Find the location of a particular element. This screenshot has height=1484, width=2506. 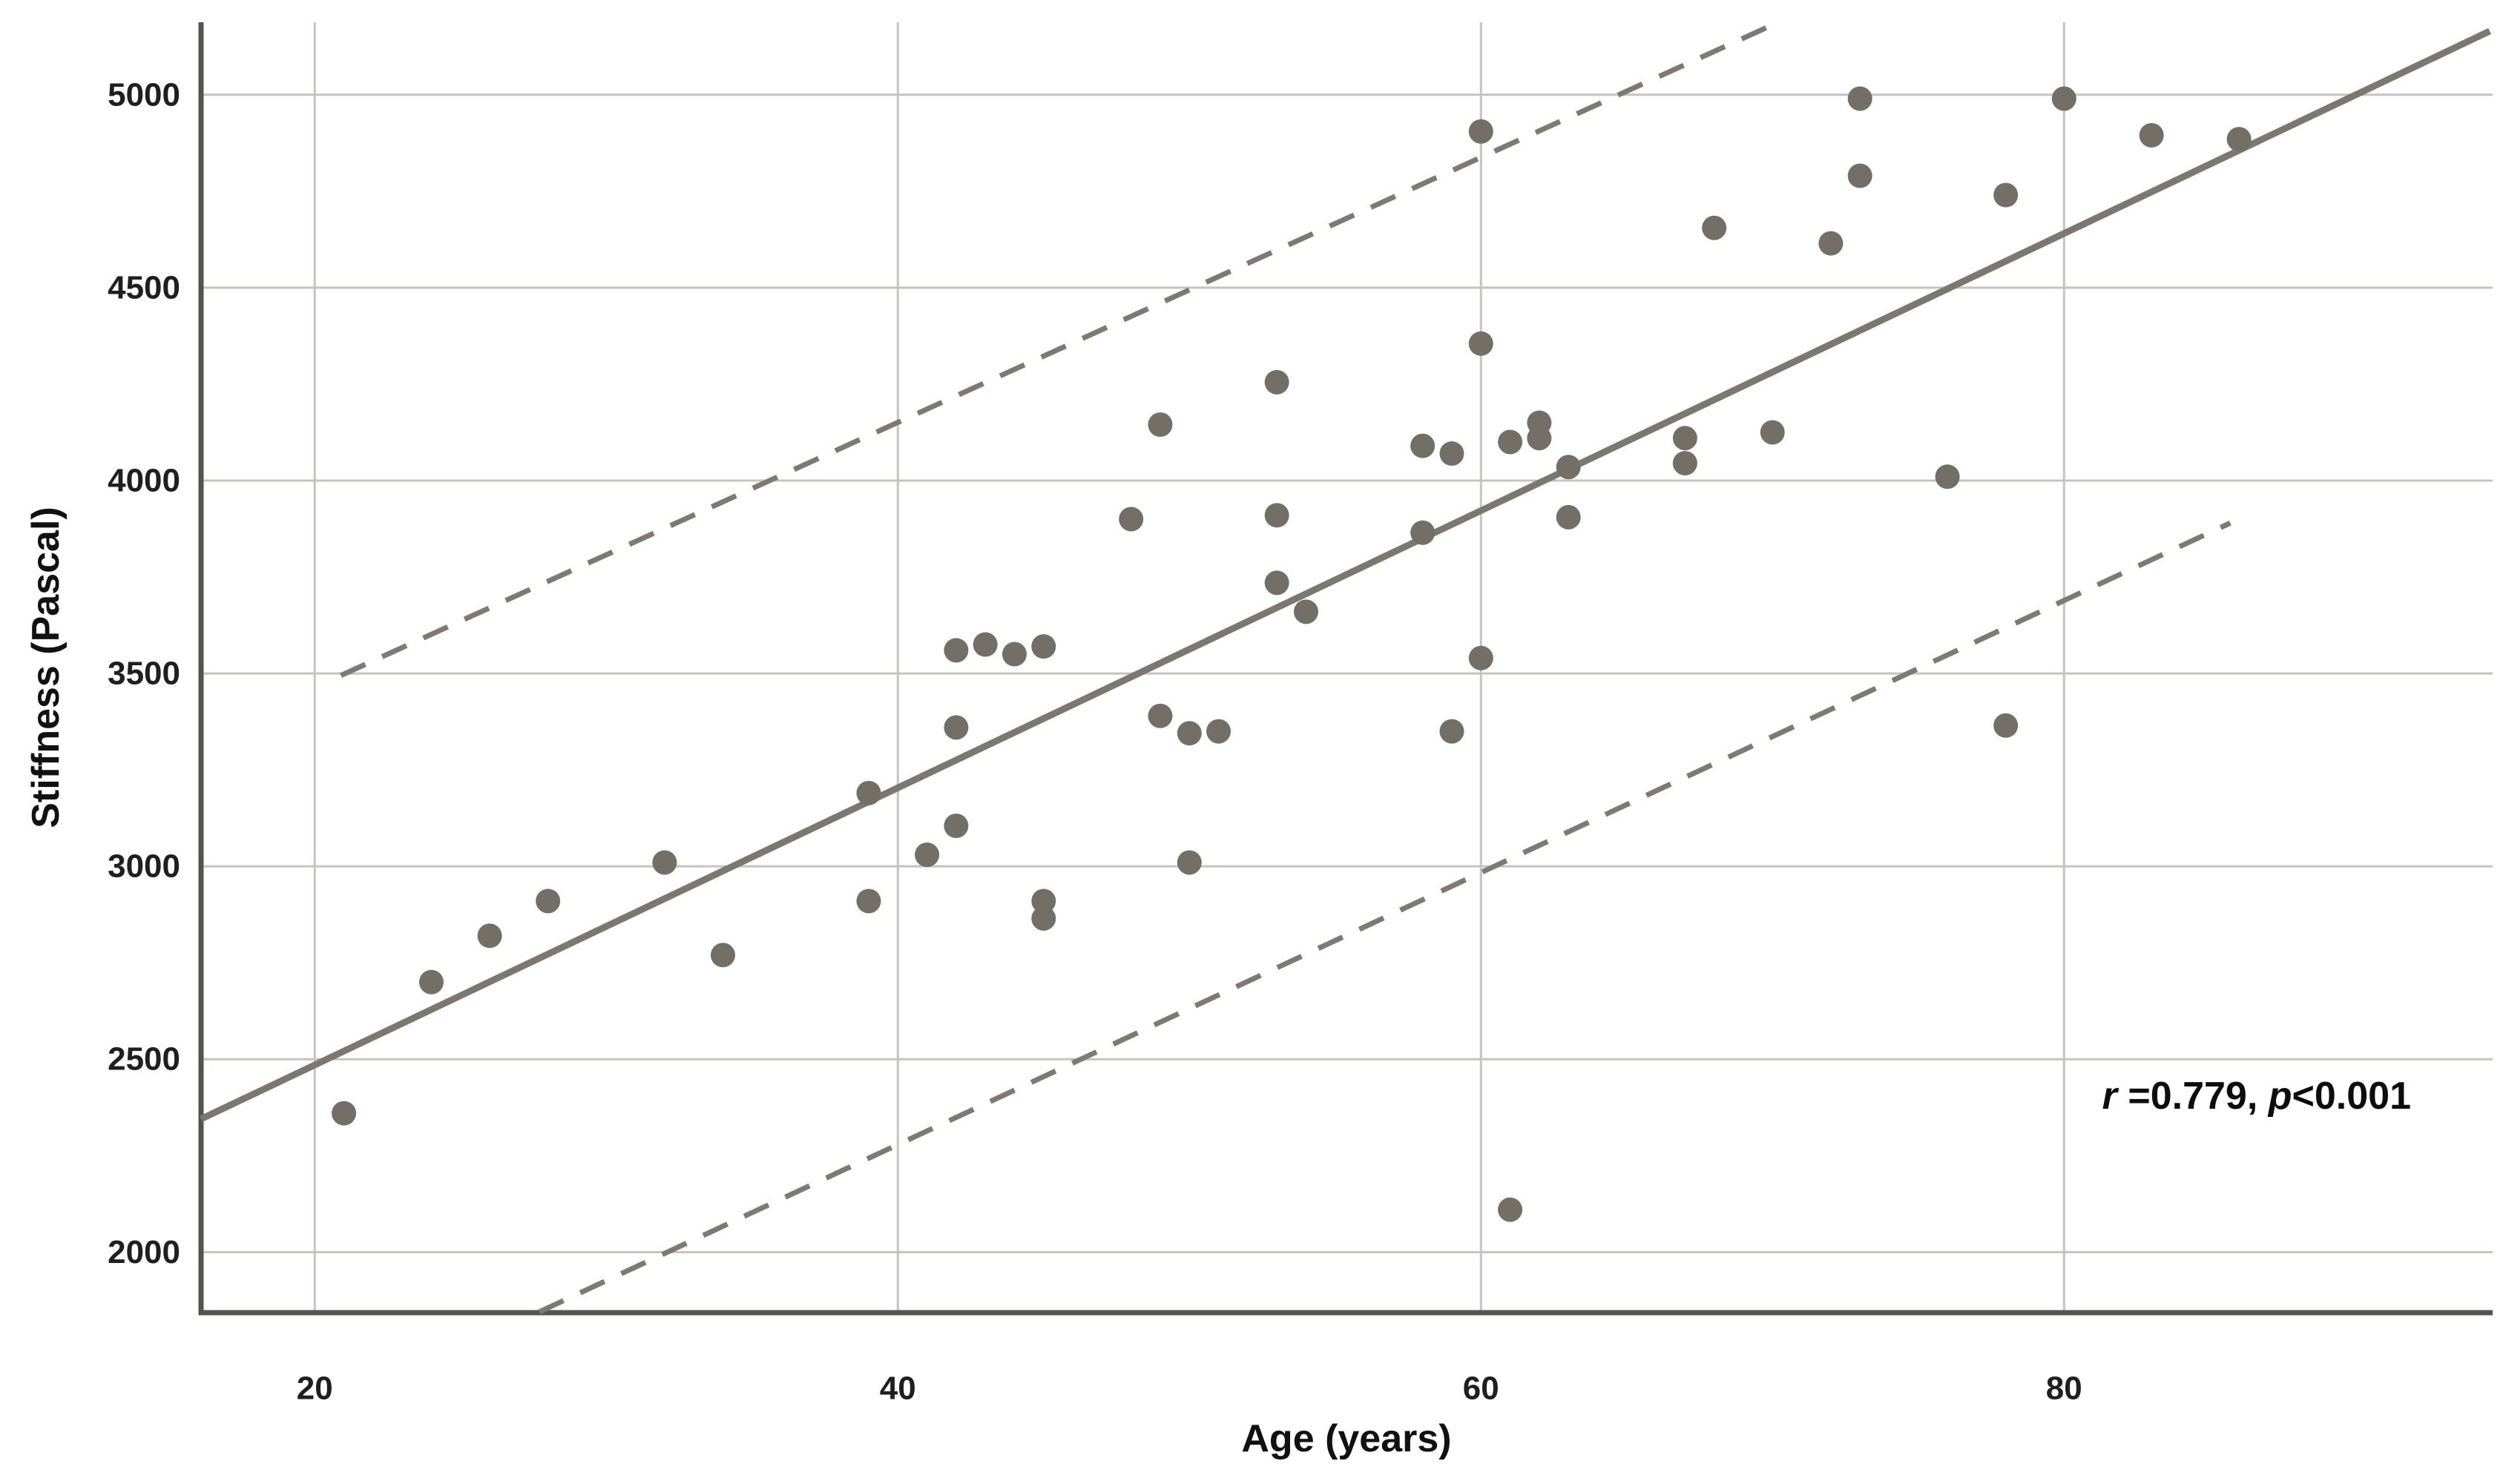

x-axis-title: Age (years) is located at coordinates (1346, 1438).